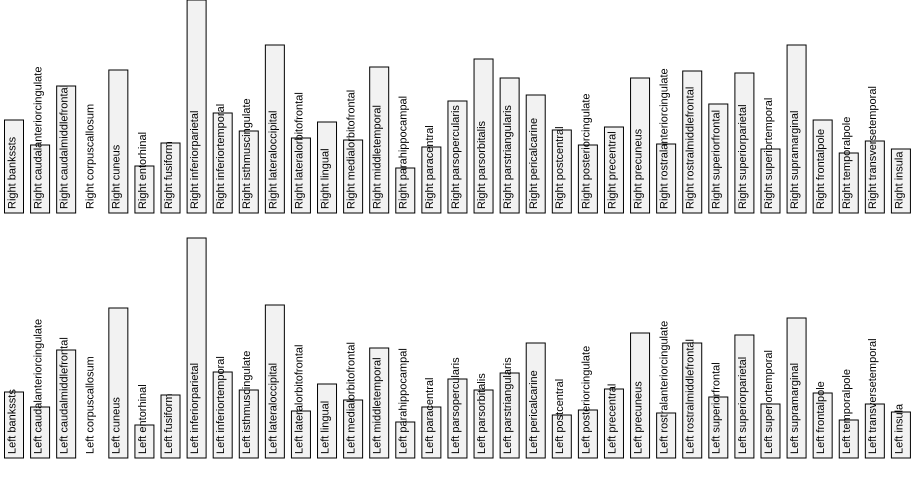  What do you see at coordinates (247, 153) in the screenshot?
I see `bar-label: Right isthmuscingulate` at bounding box center [247, 153].